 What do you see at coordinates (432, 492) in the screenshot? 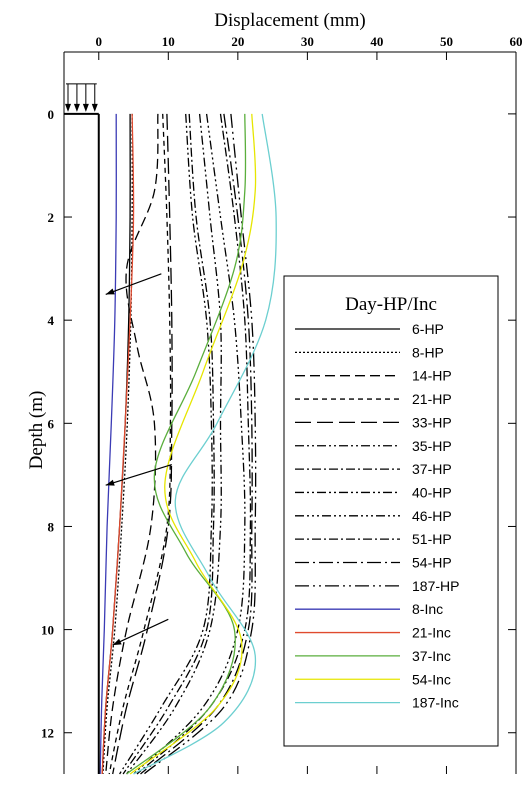
I see `legend-label-40-hp: 40-HP` at bounding box center [432, 492].